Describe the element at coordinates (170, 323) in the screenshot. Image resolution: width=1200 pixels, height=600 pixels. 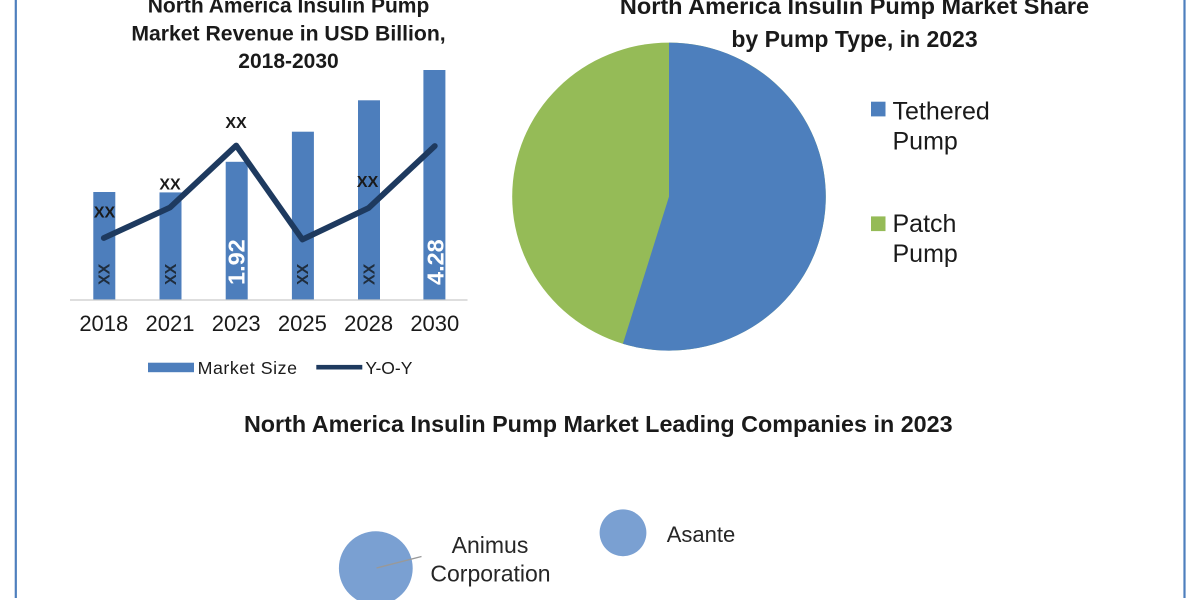
I see `svg-text: 2021` at that location.